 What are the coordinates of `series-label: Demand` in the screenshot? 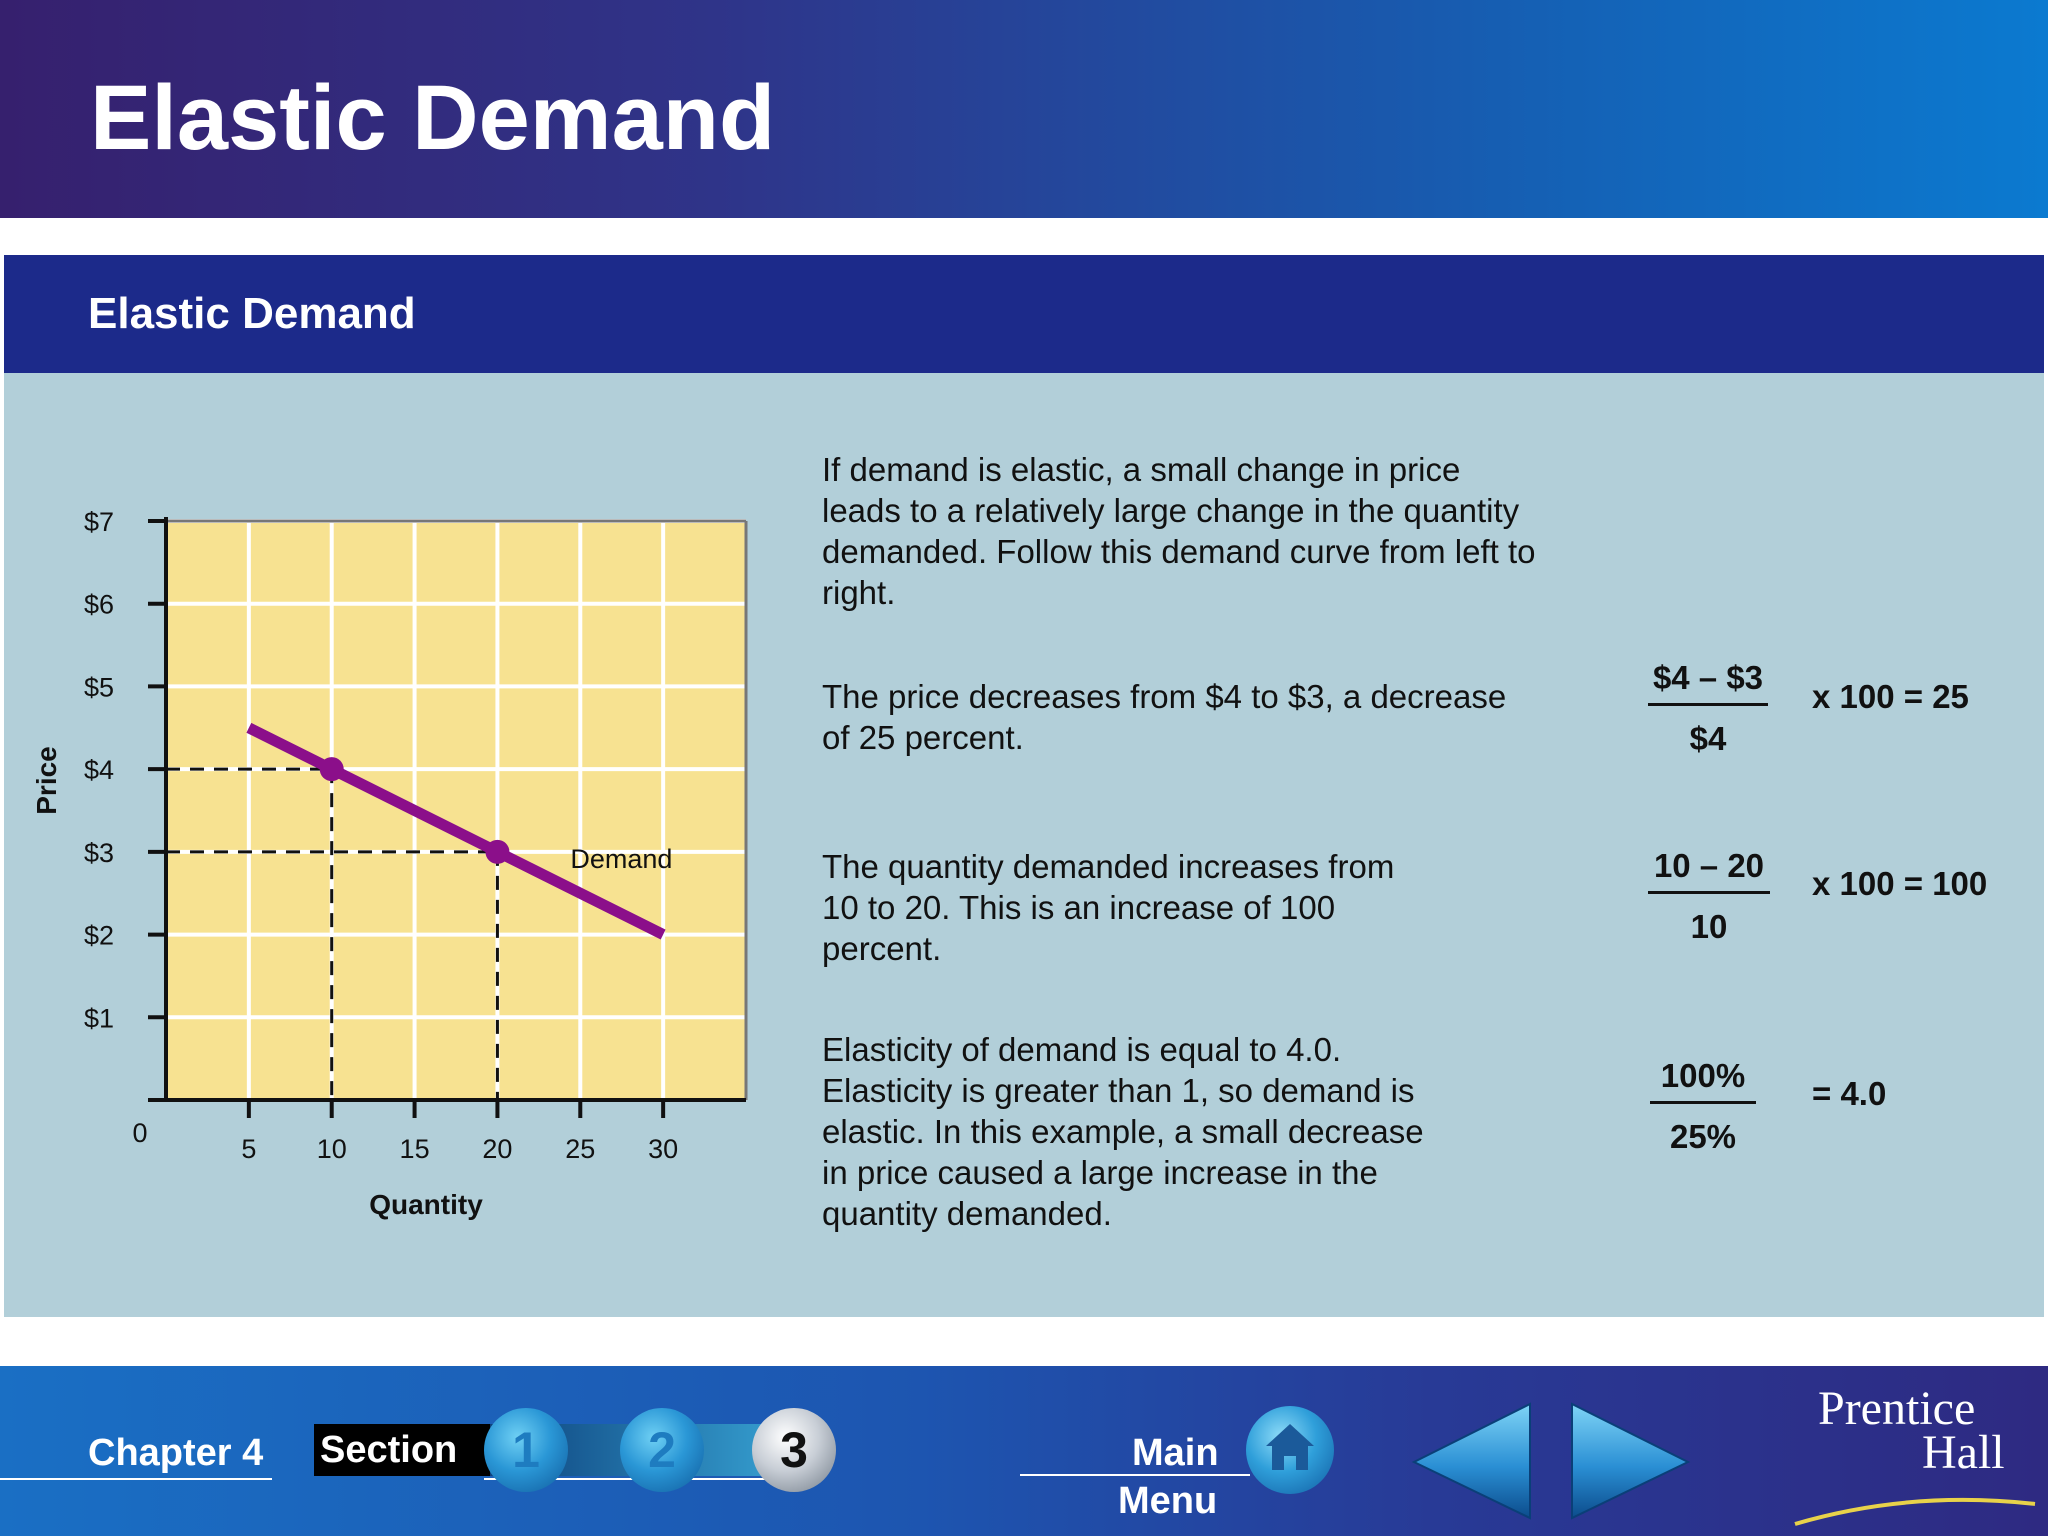 It's located at (621, 859).